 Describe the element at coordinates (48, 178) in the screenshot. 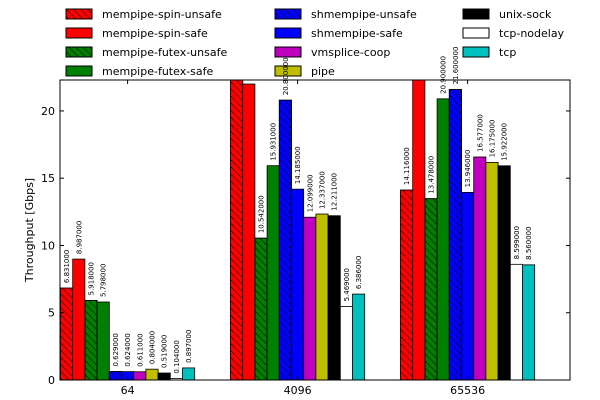

I see `y-tick-label: 15` at that location.